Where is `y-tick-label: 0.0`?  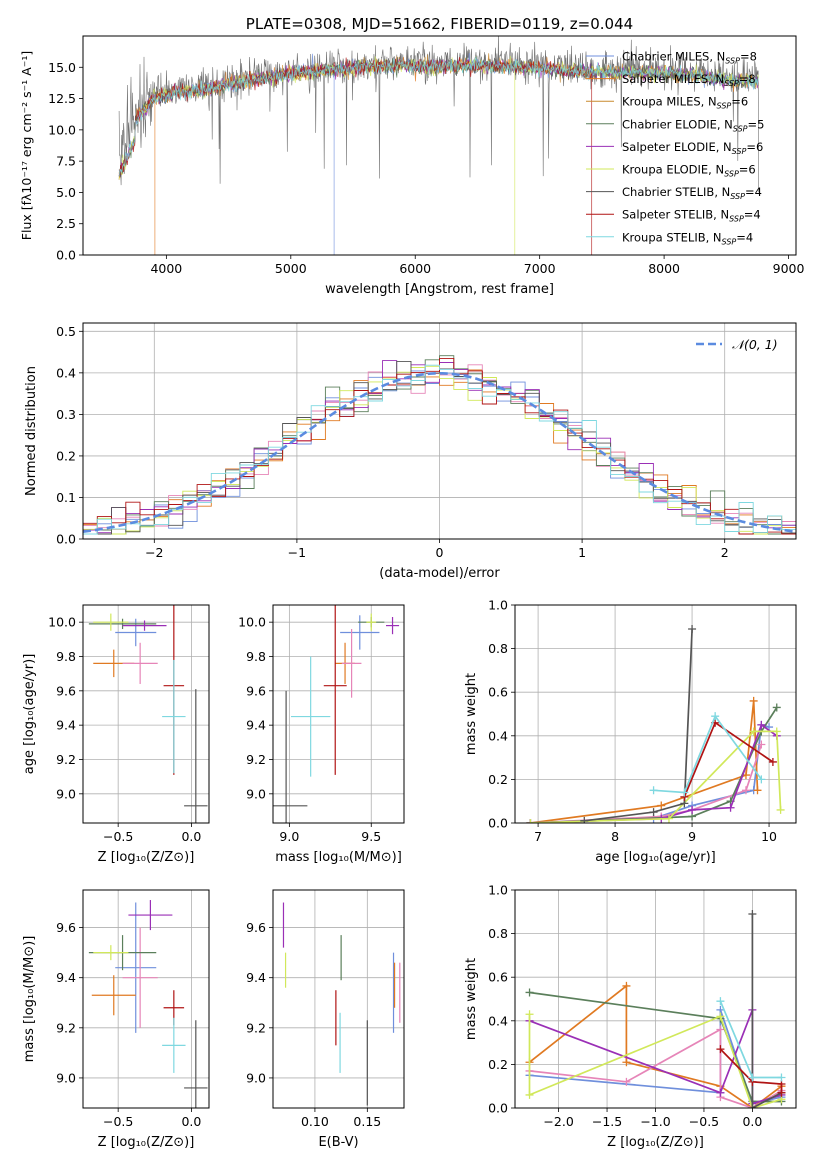
y-tick-label: 0.0 is located at coordinates (66, 539).